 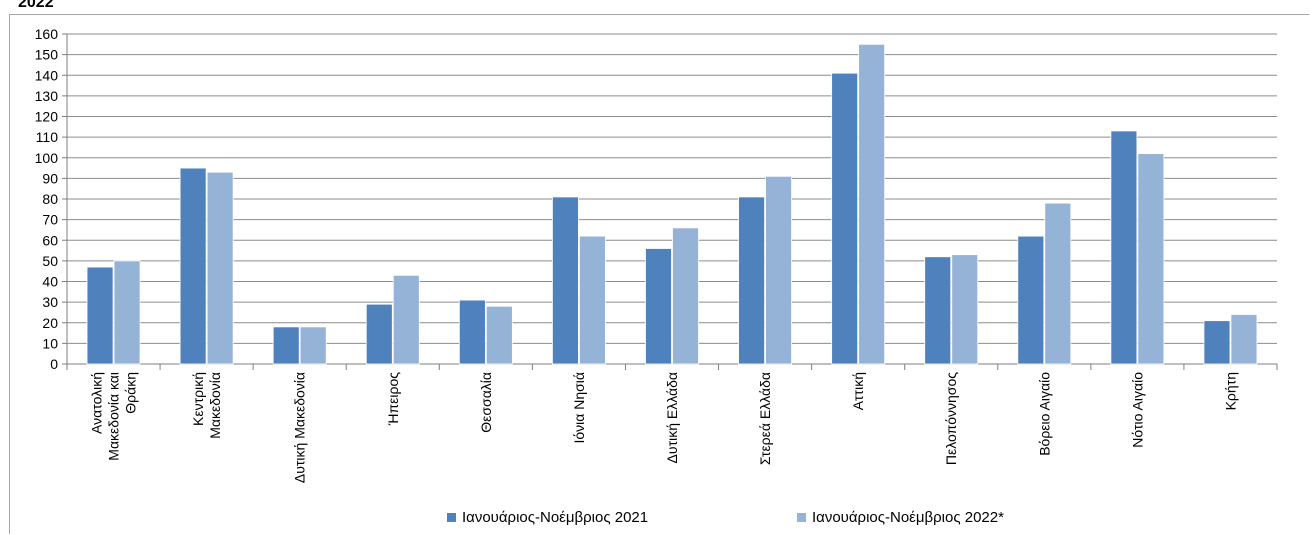 What do you see at coordinates (300, 427) in the screenshot?
I see `x-category-label: Δυτική Μακεδονία` at bounding box center [300, 427].